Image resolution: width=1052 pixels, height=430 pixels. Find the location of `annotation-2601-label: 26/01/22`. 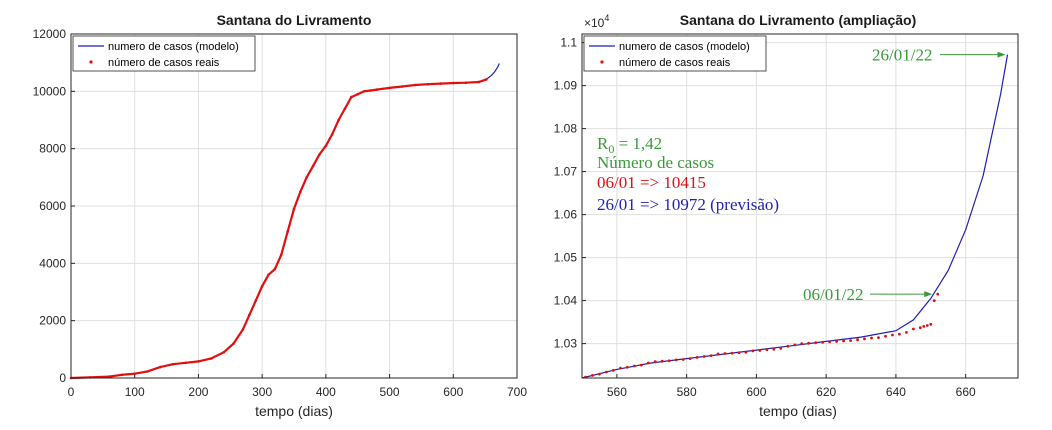

annotation-2601-label: 26/01/22 is located at coordinates (902, 55).